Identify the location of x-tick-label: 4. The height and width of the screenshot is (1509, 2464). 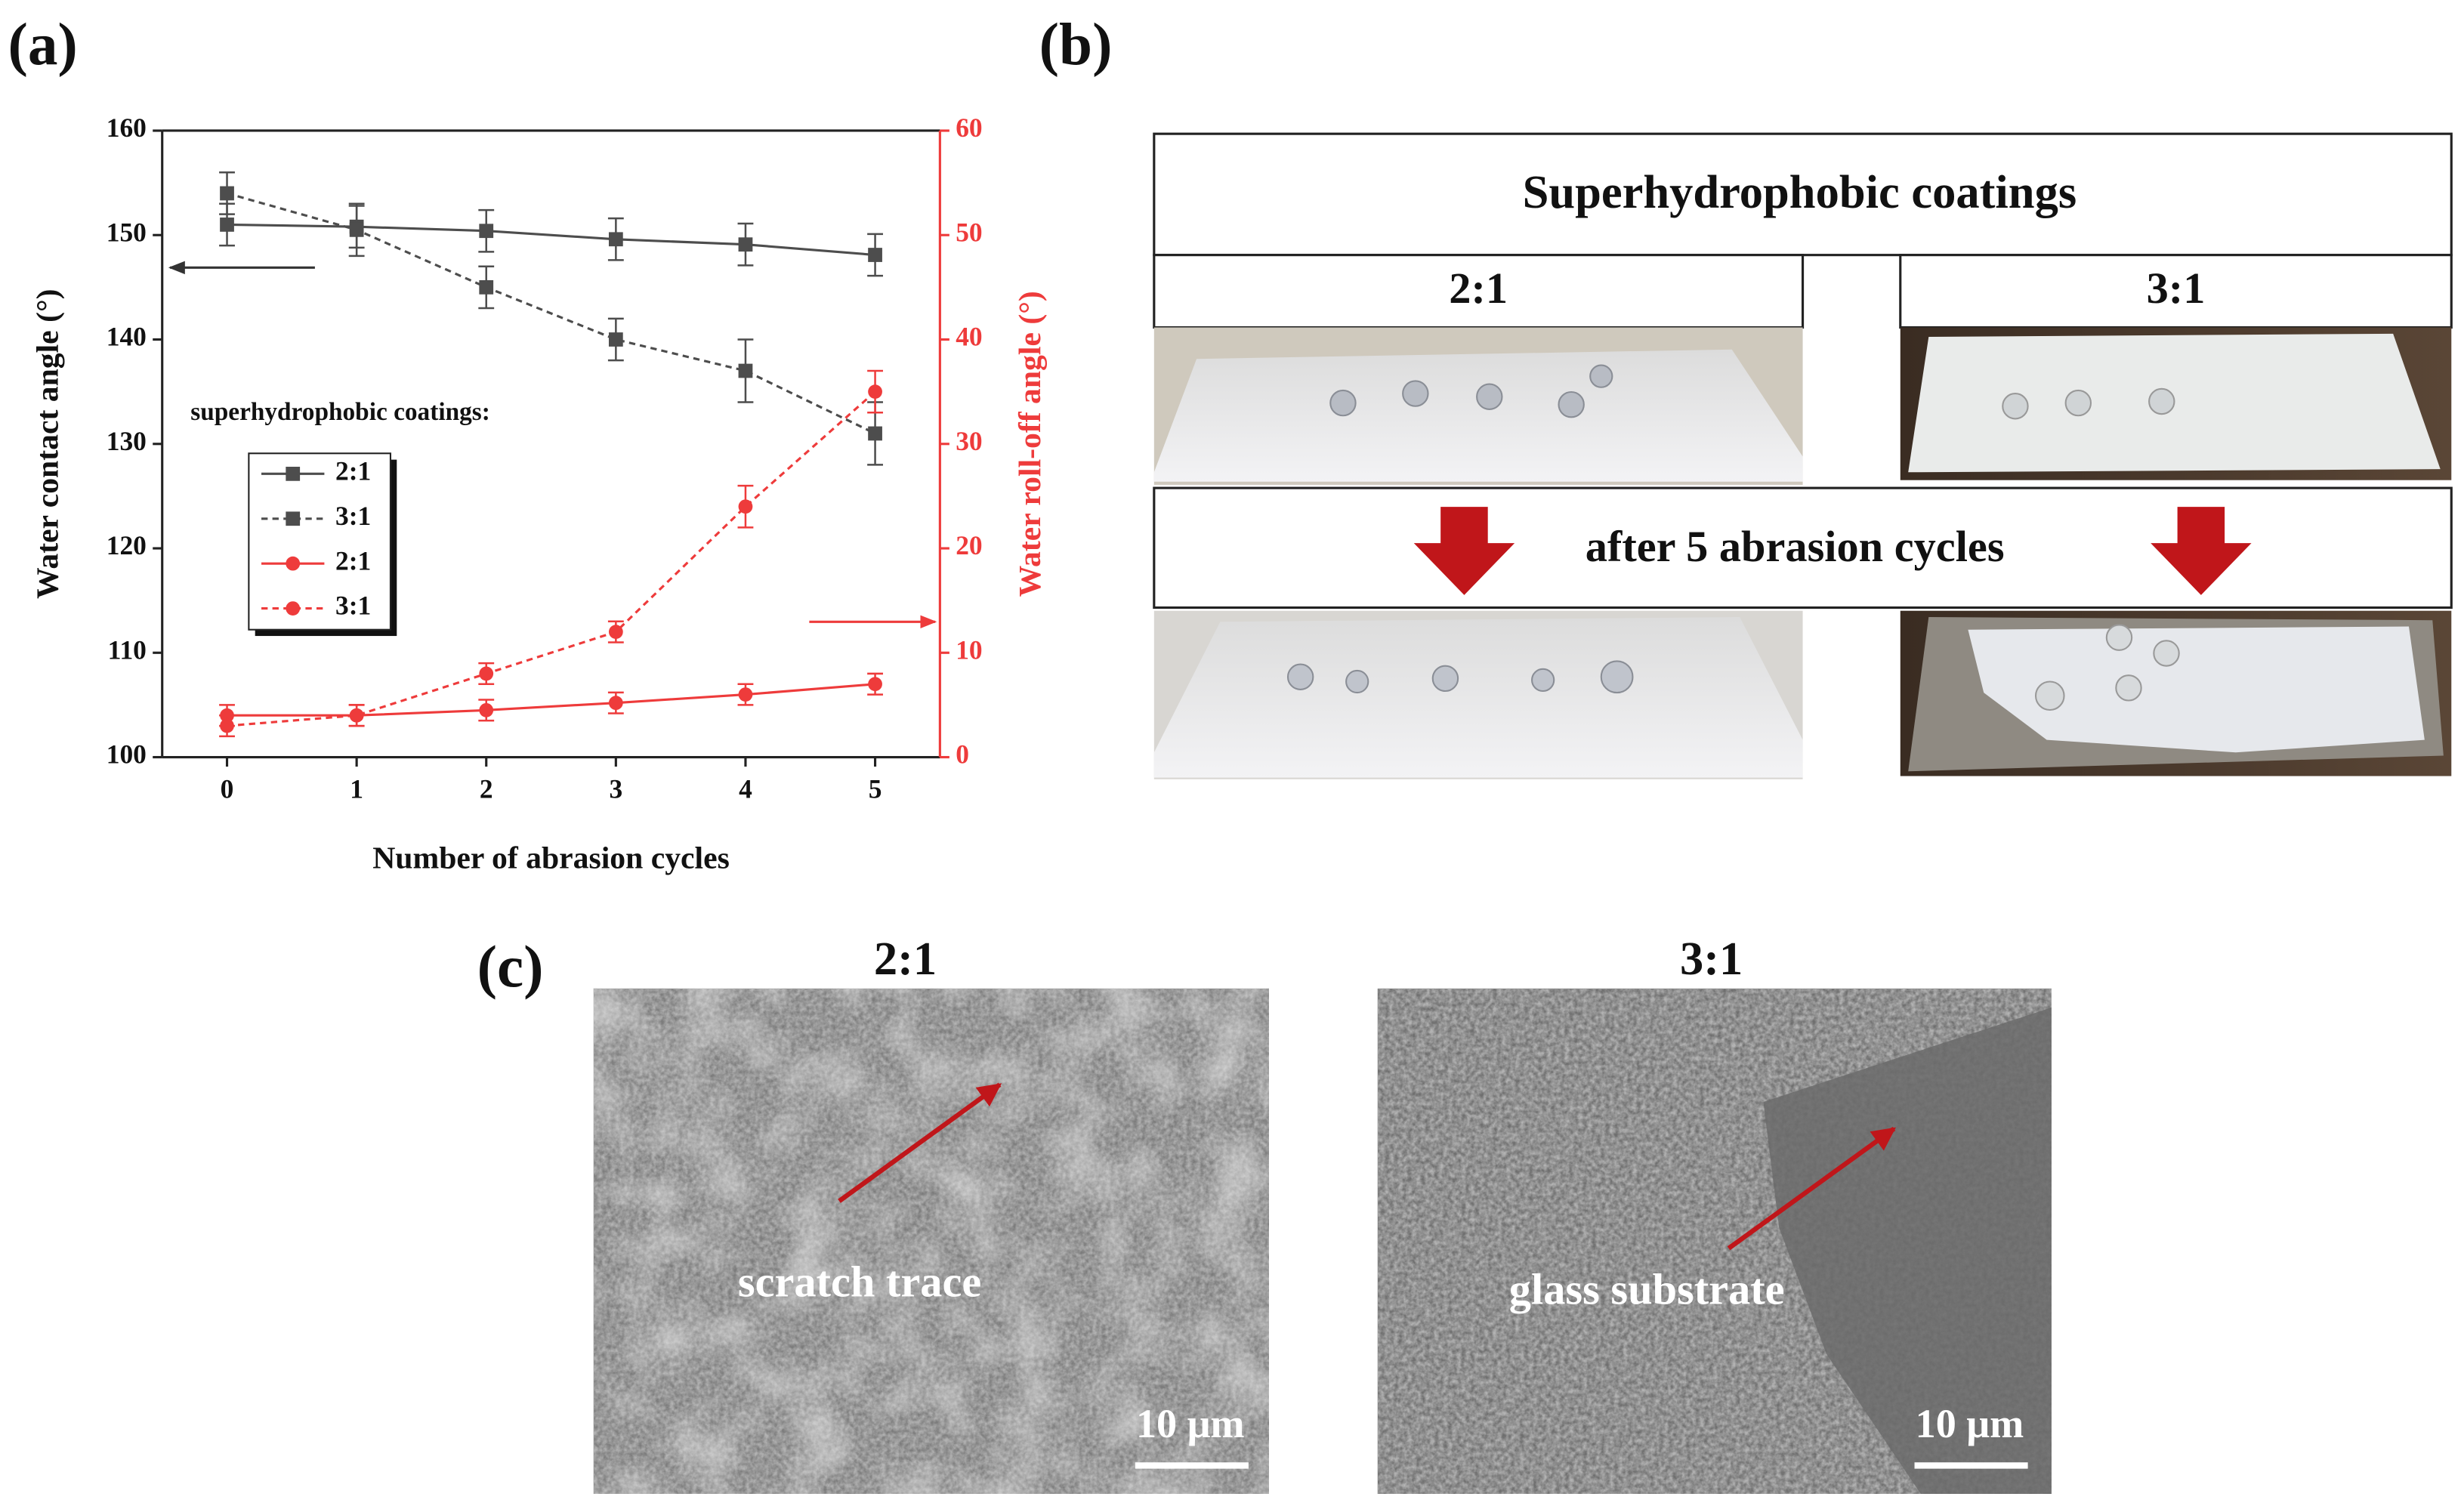
(746, 789).